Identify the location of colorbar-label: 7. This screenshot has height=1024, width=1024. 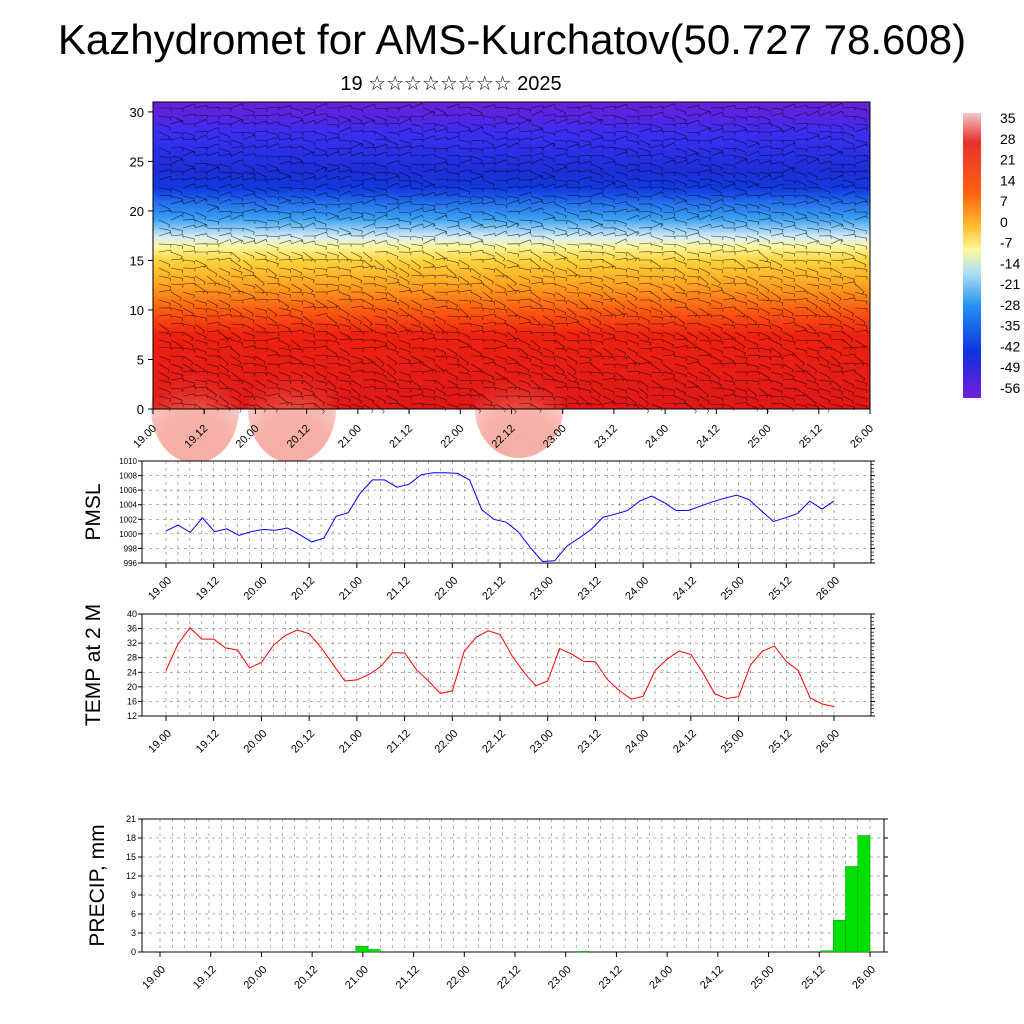
(1004, 201).